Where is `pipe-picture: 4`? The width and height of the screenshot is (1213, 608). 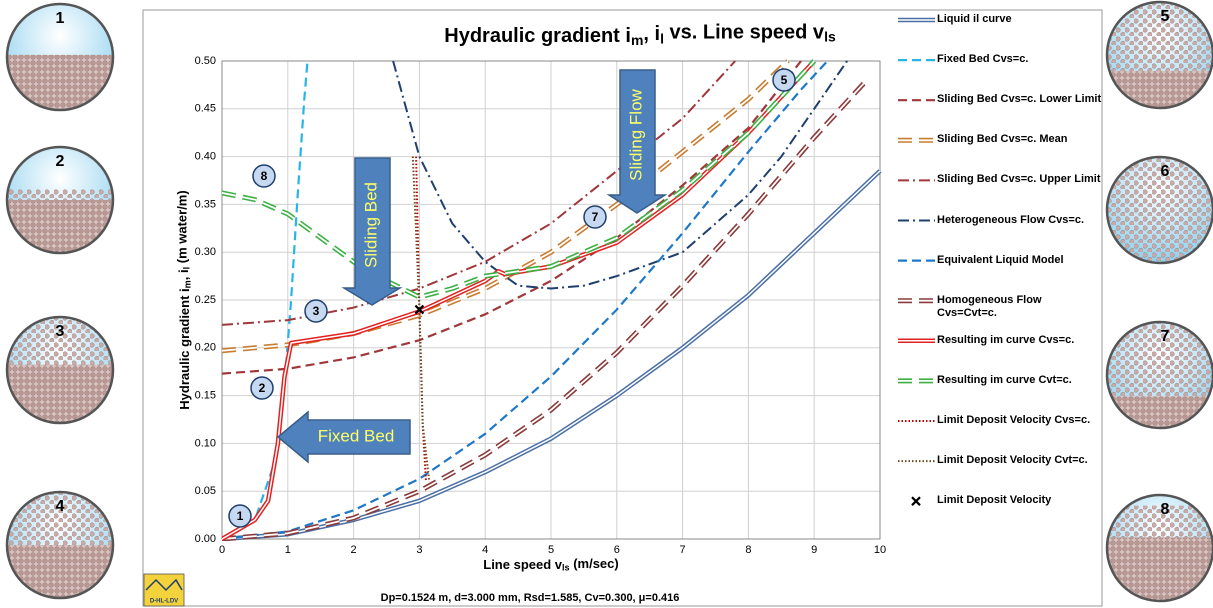 pipe-picture: 4 is located at coordinates (60, 545).